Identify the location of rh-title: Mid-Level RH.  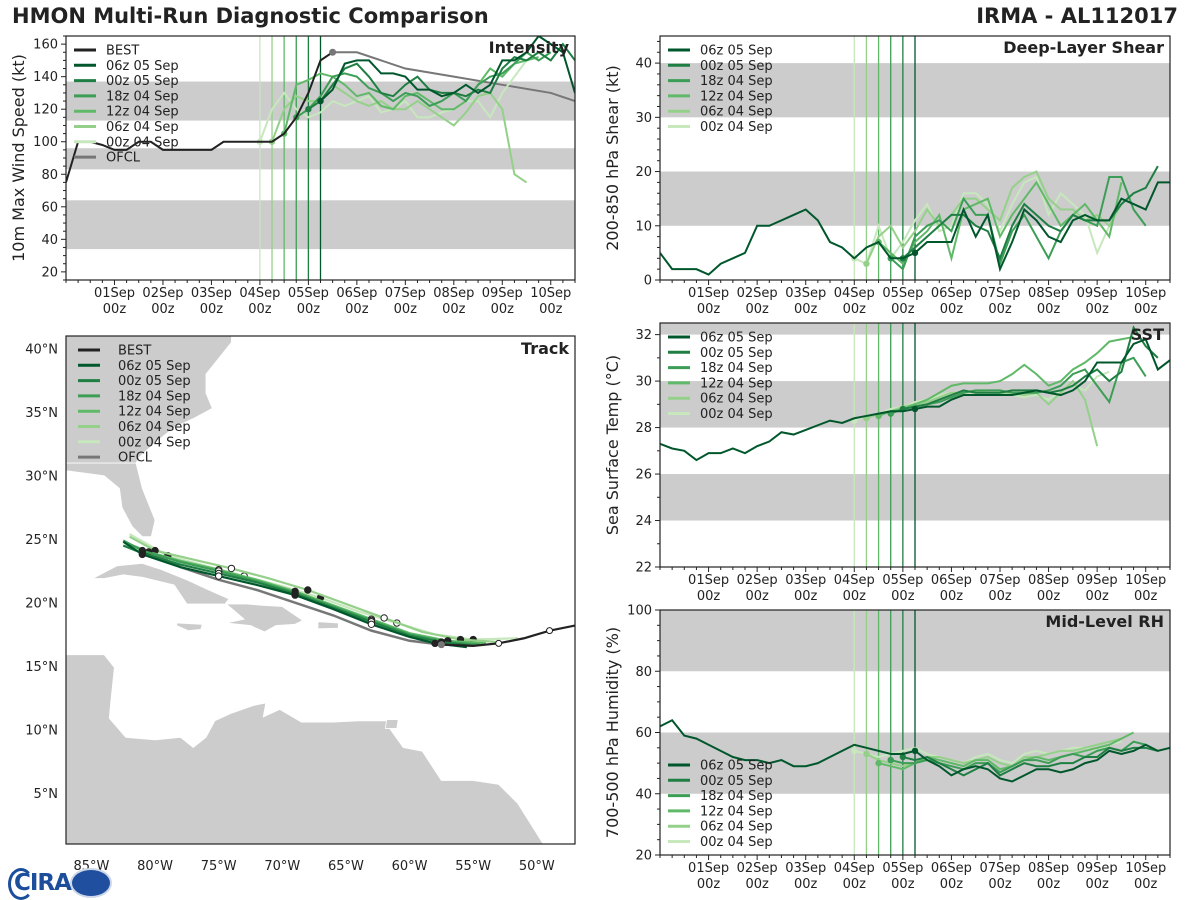
(1104, 621).